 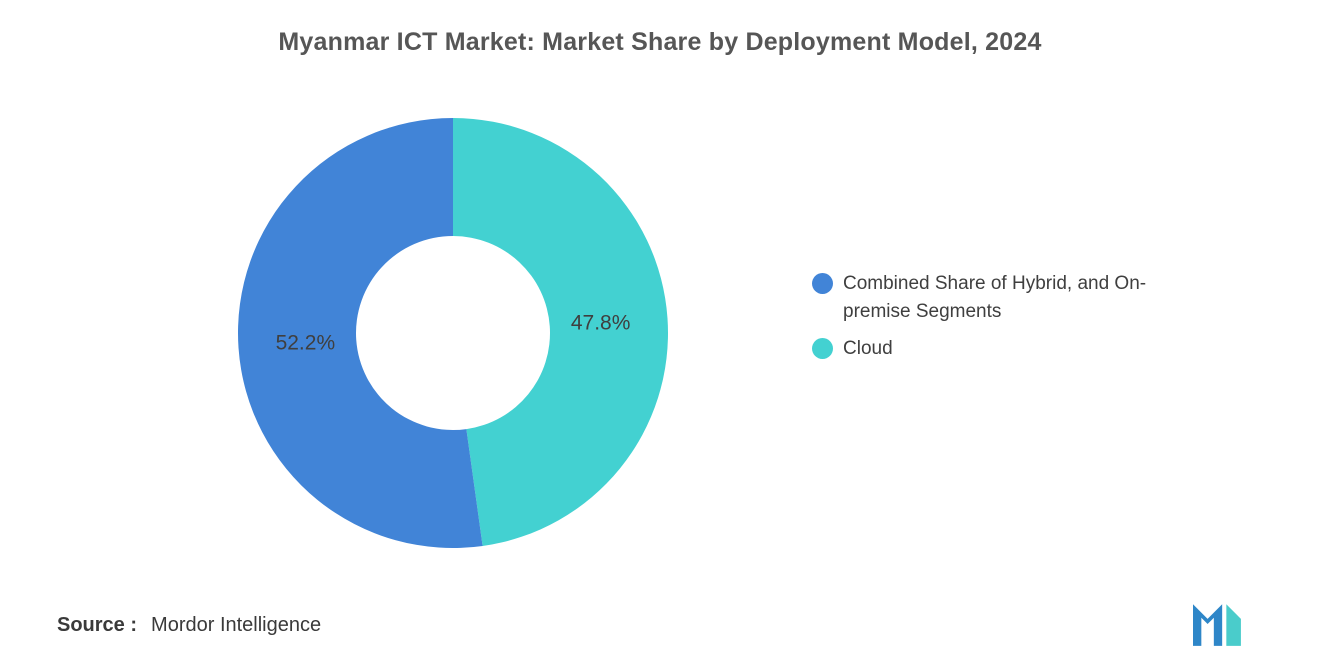 What do you see at coordinates (601, 322) in the screenshot?
I see `slice-value-label: 47.8%` at bounding box center [601, 322].